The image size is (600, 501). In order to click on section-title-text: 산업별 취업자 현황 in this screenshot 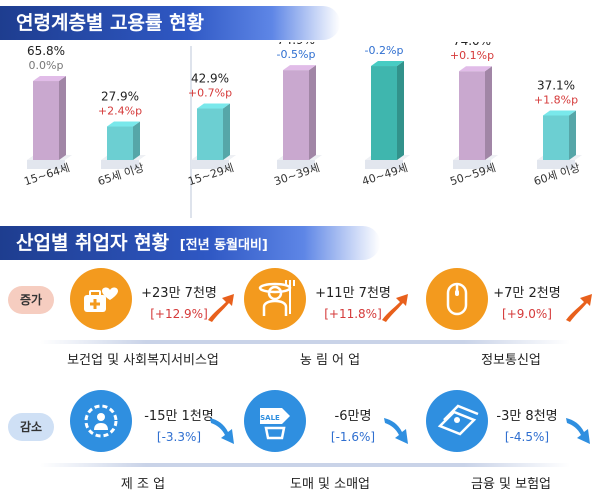, I will do `click(93, 243)`.